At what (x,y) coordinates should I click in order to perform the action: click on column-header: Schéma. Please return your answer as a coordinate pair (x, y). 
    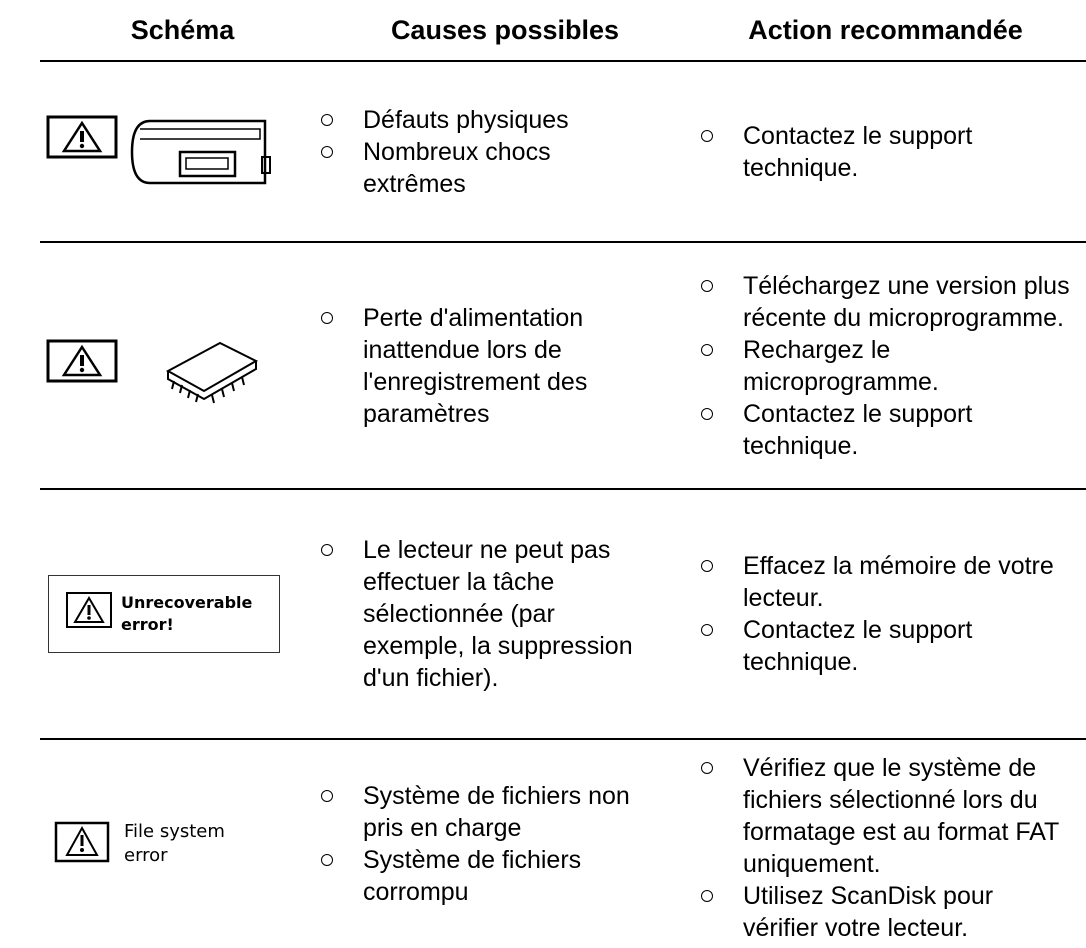
    Looking at the image, I should click on (182, 29).